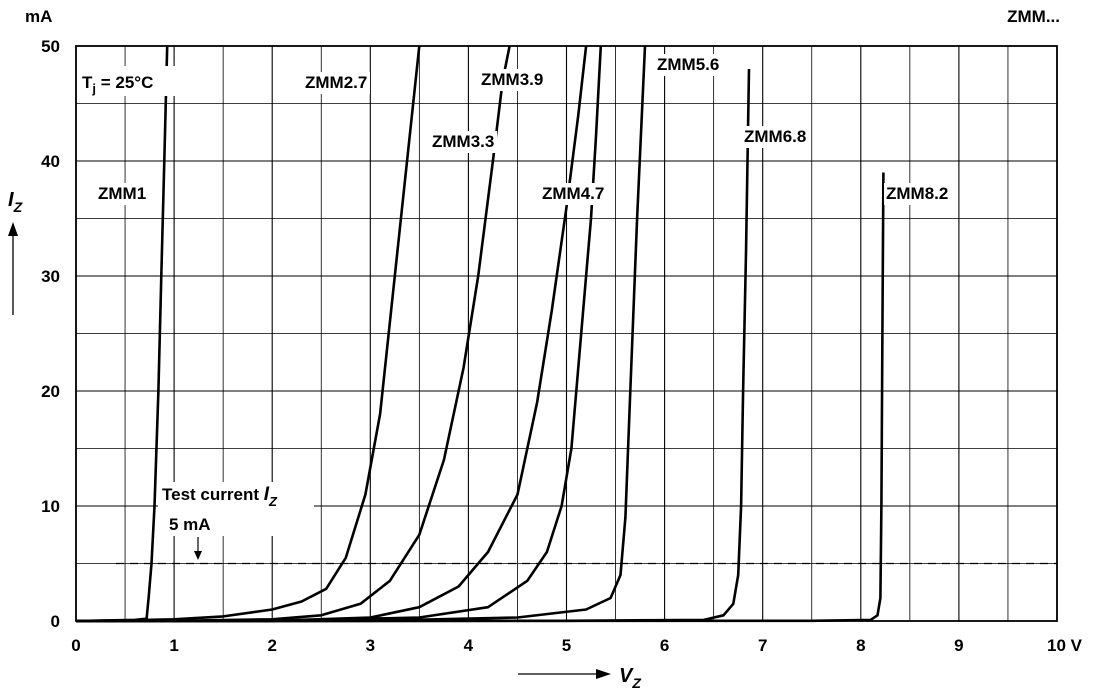 Image resolution: width=1095 pixels, height=698 pixels. I want to click on y-tick-label: 40, so click(50, 161).